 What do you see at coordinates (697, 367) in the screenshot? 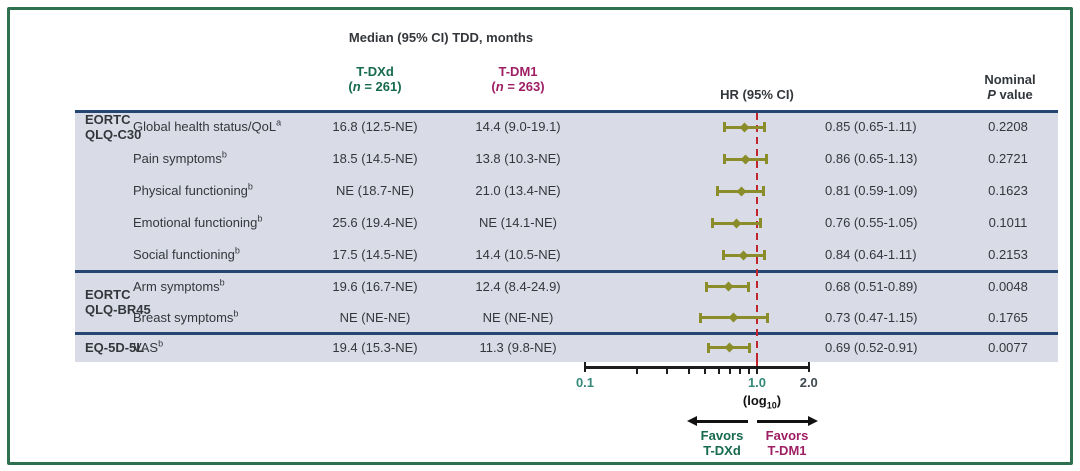
I see `x-axis-line` at bounding box center [697, 367].